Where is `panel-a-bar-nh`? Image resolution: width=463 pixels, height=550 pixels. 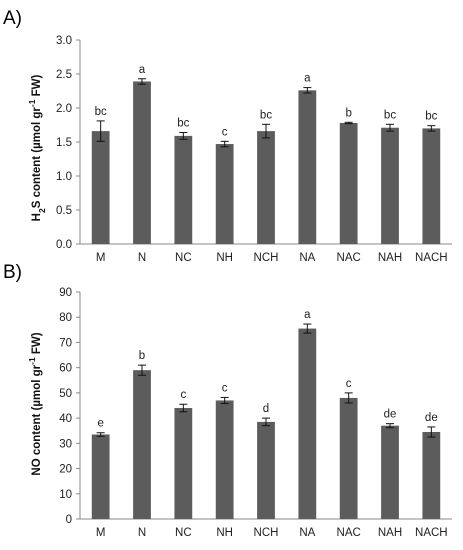 panel-a-bar-nh is located at coordinates (224, 194).